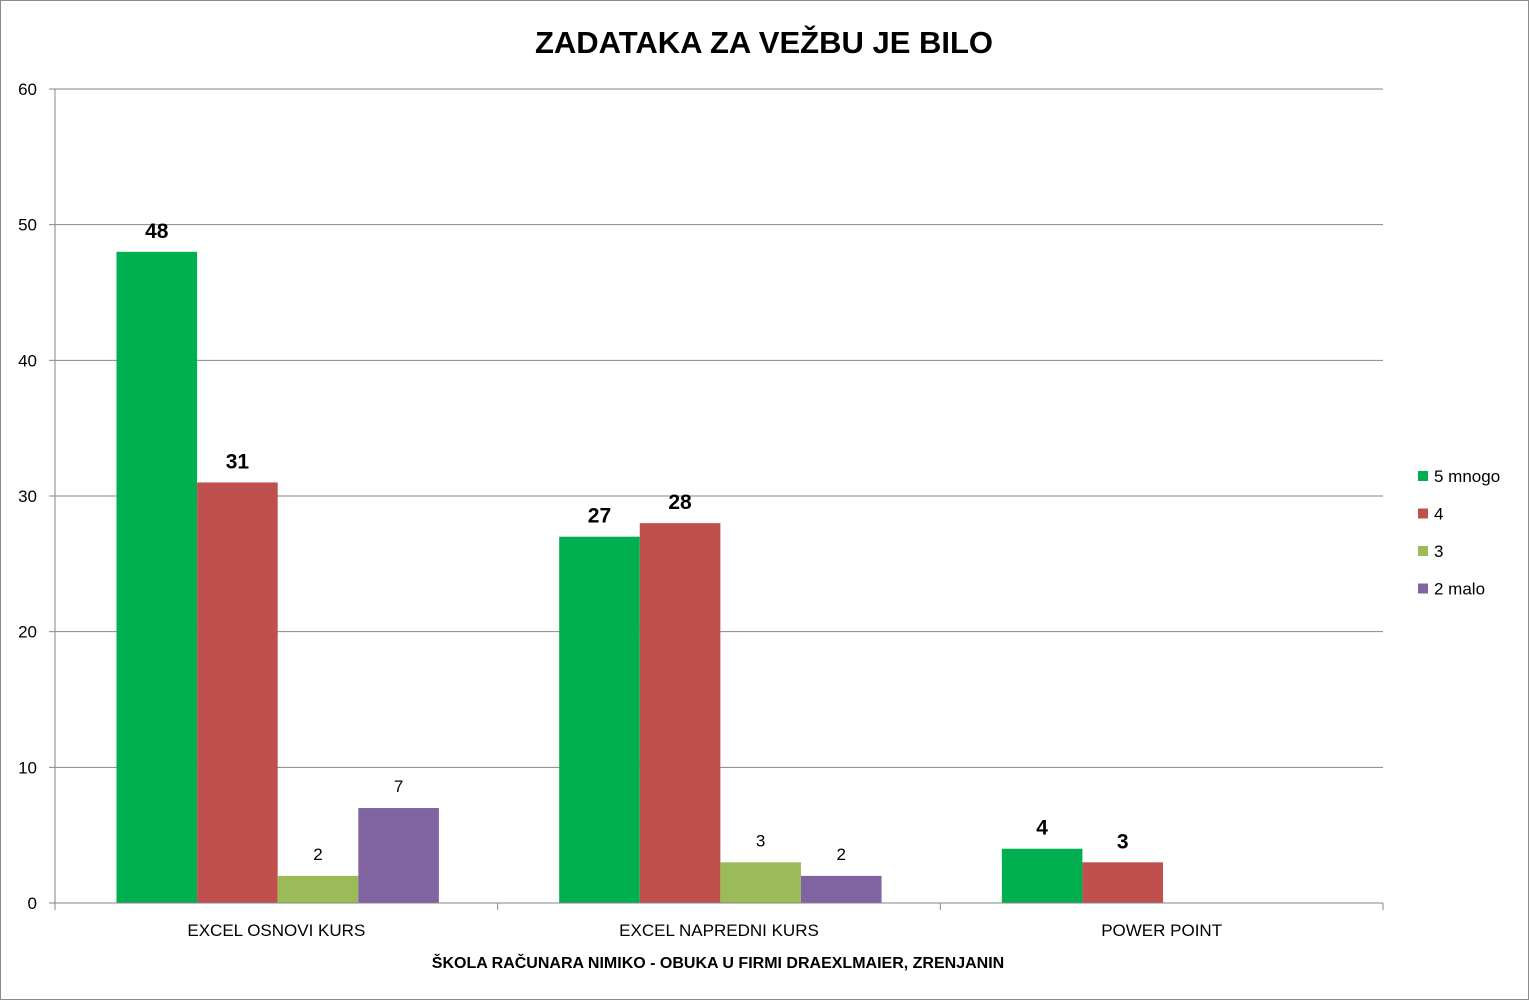  Describe the element at coordinates (1438, 514) in the screenshot. I see `legend-label: 4` at that location.